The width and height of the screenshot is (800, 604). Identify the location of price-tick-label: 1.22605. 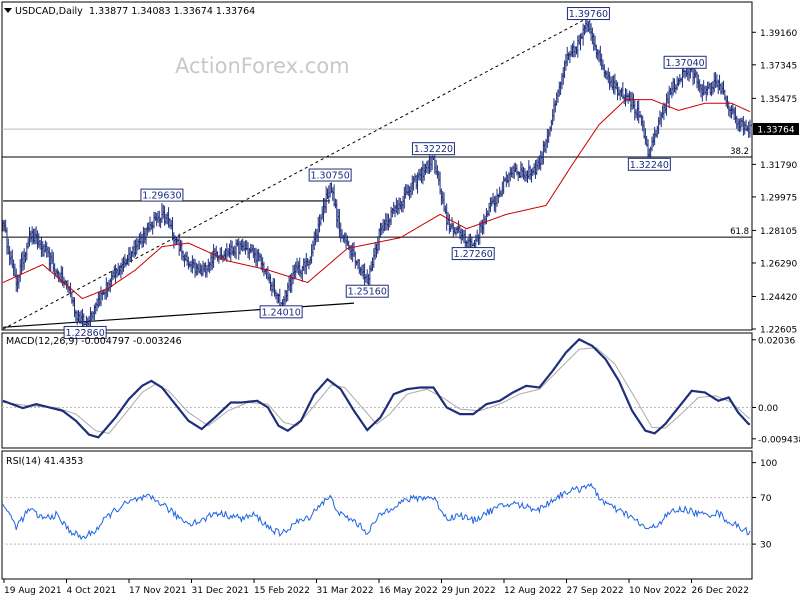
(778, 331).